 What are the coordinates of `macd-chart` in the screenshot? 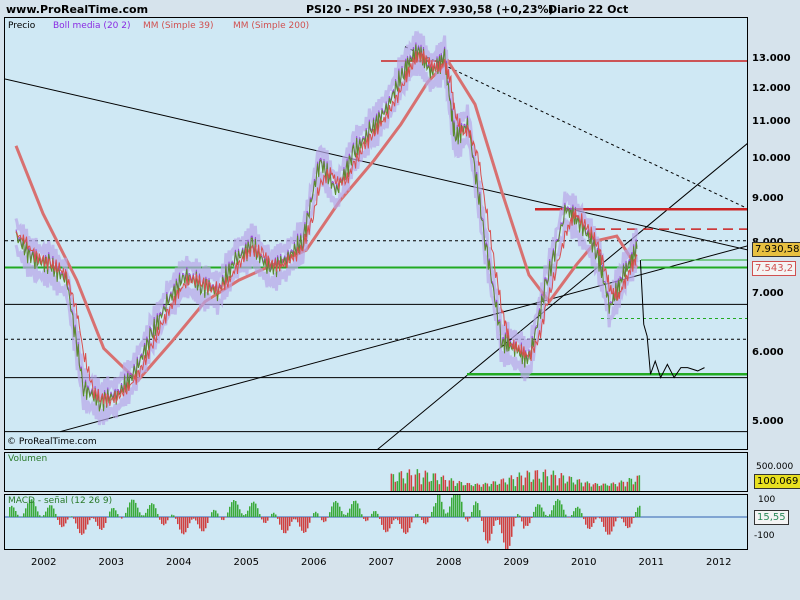 It's located at (376, 522).